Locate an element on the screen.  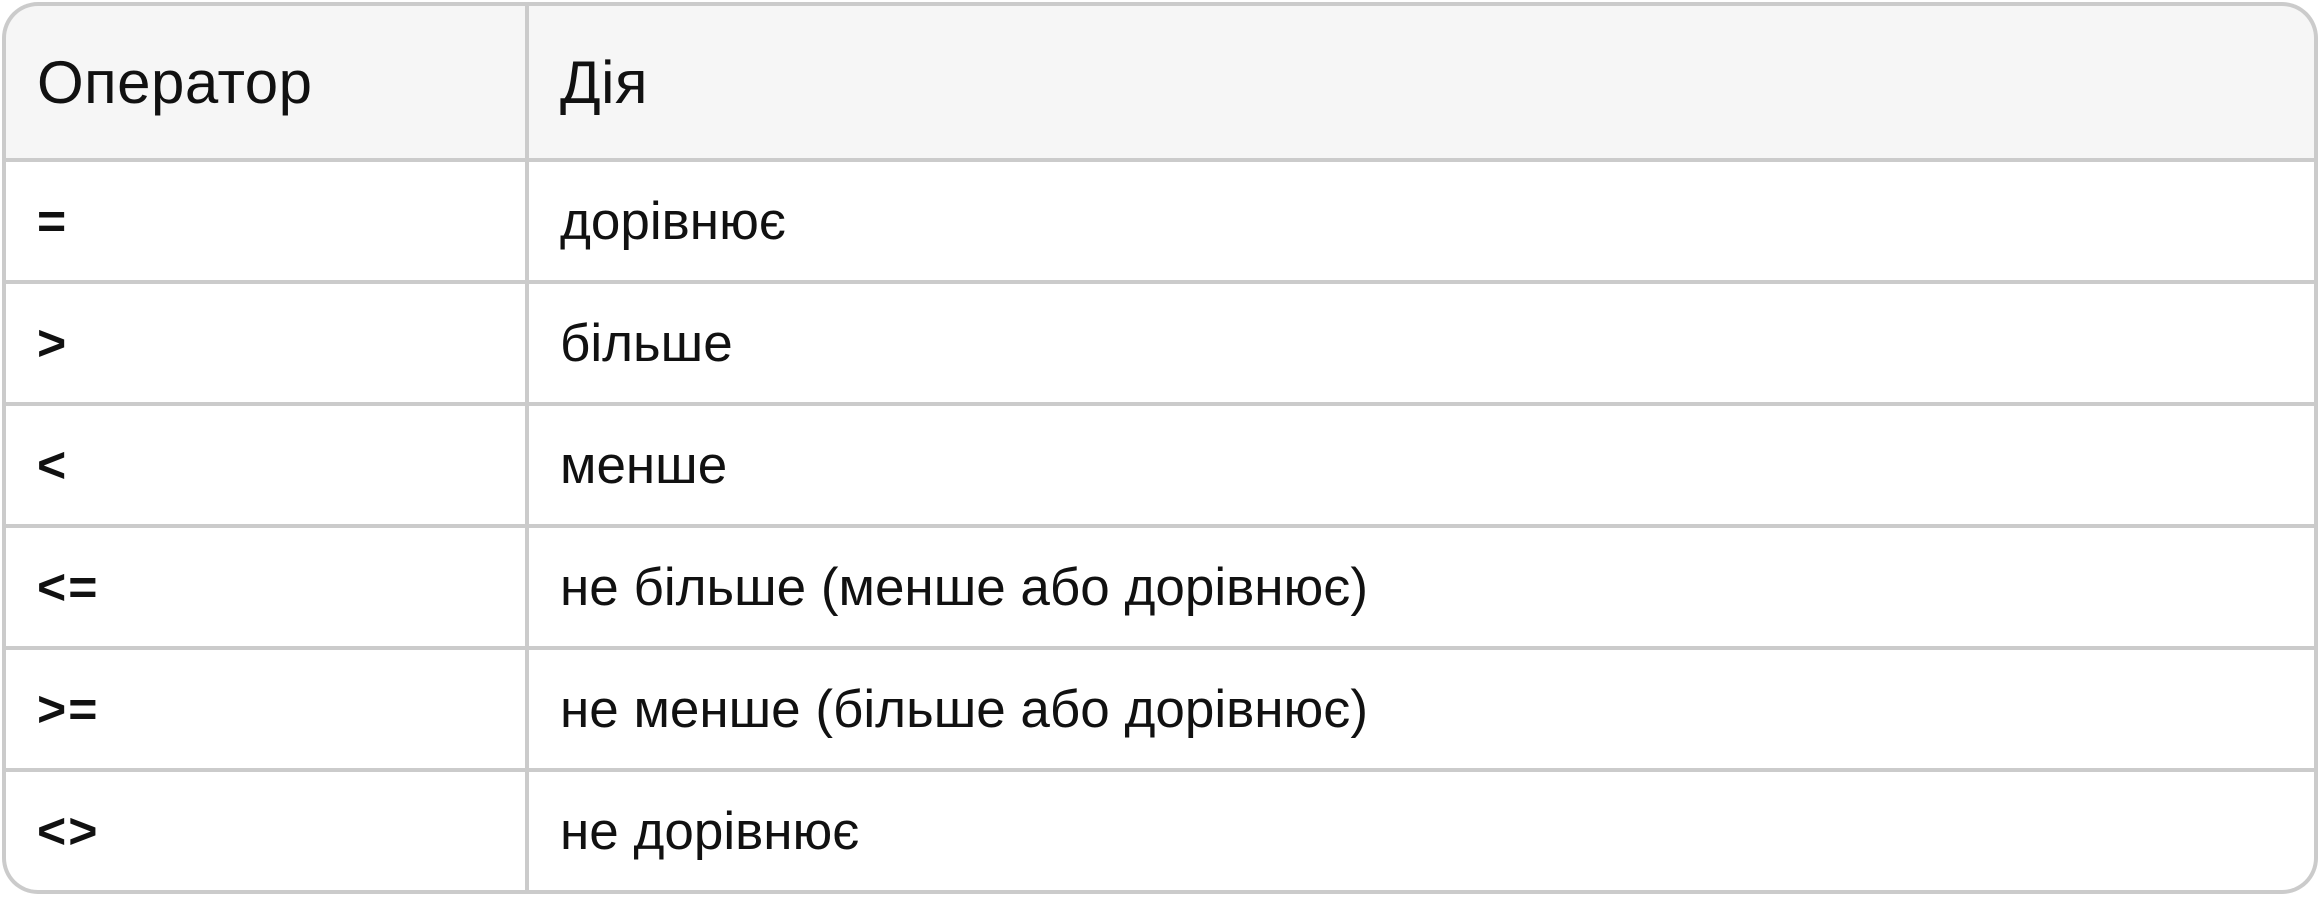
header-cell-action: Дія is located at coordinates (1421, 82).